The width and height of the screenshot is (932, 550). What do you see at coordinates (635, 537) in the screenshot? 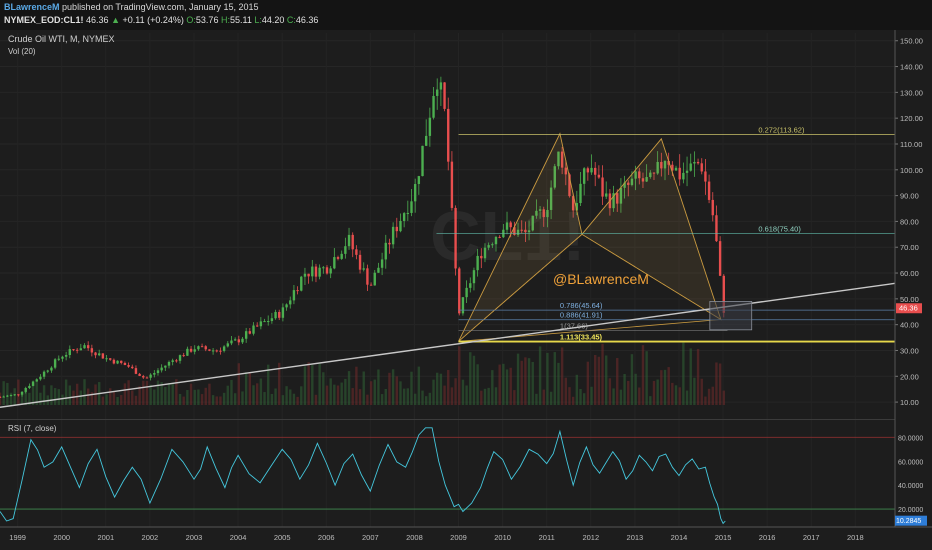
I see `time-tick-label: 2013` at bounding box center [635, 537].